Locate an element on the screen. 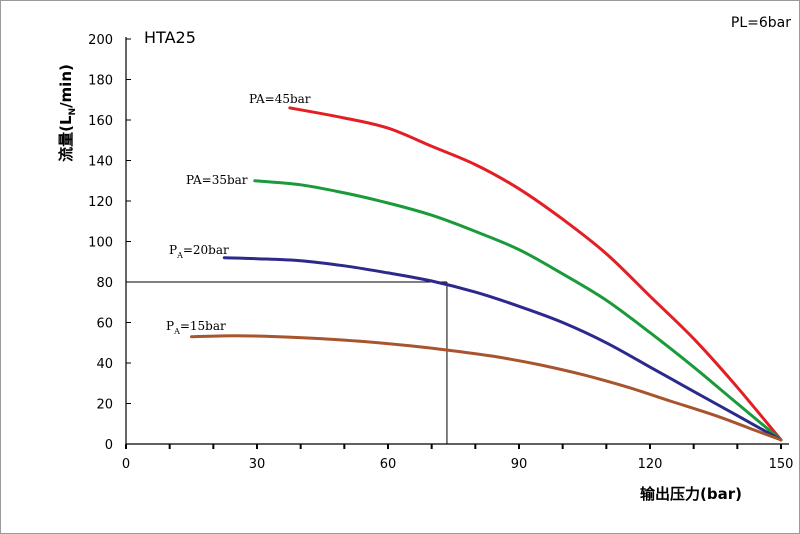  y-tick-label: 100 is located at coordinates (100, 243).